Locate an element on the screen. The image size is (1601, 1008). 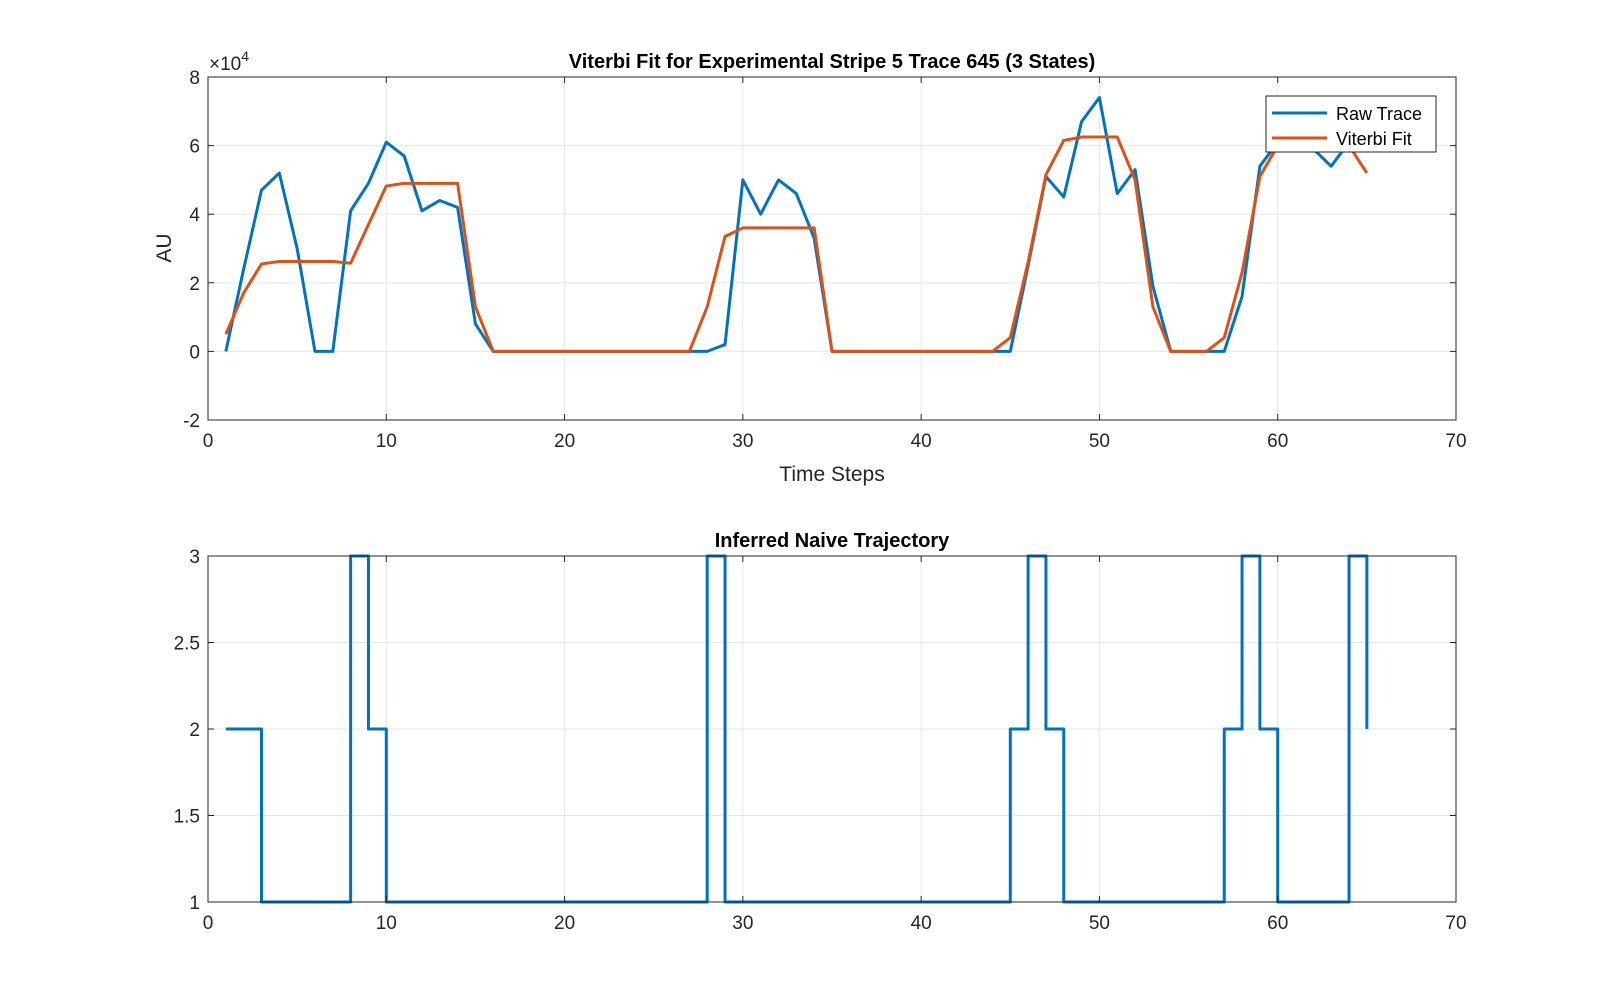
bottom-y-tick-label: 2 is located at coordinates (194, 730).